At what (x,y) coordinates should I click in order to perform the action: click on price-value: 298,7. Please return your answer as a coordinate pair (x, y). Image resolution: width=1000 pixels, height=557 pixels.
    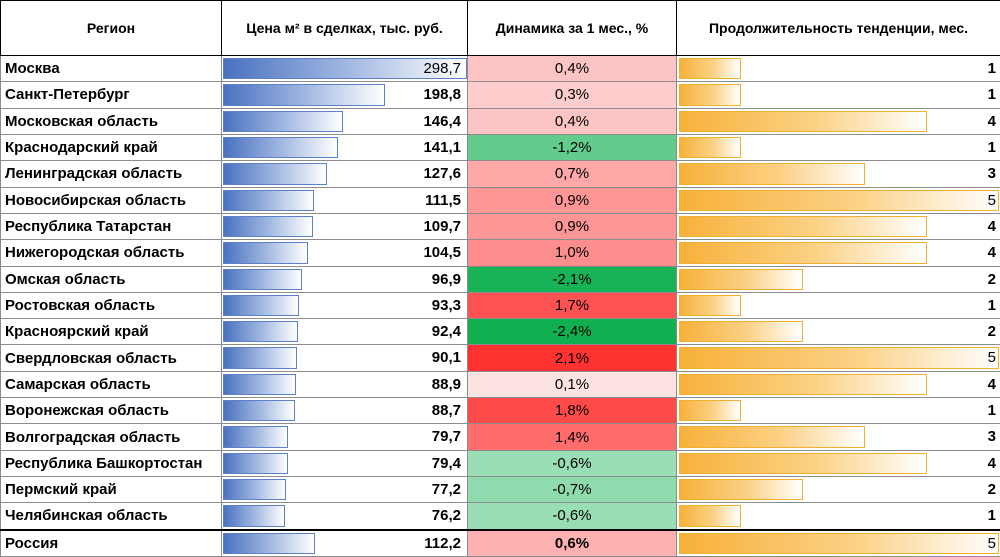
    Looking at the image, I should click on (442, 68).